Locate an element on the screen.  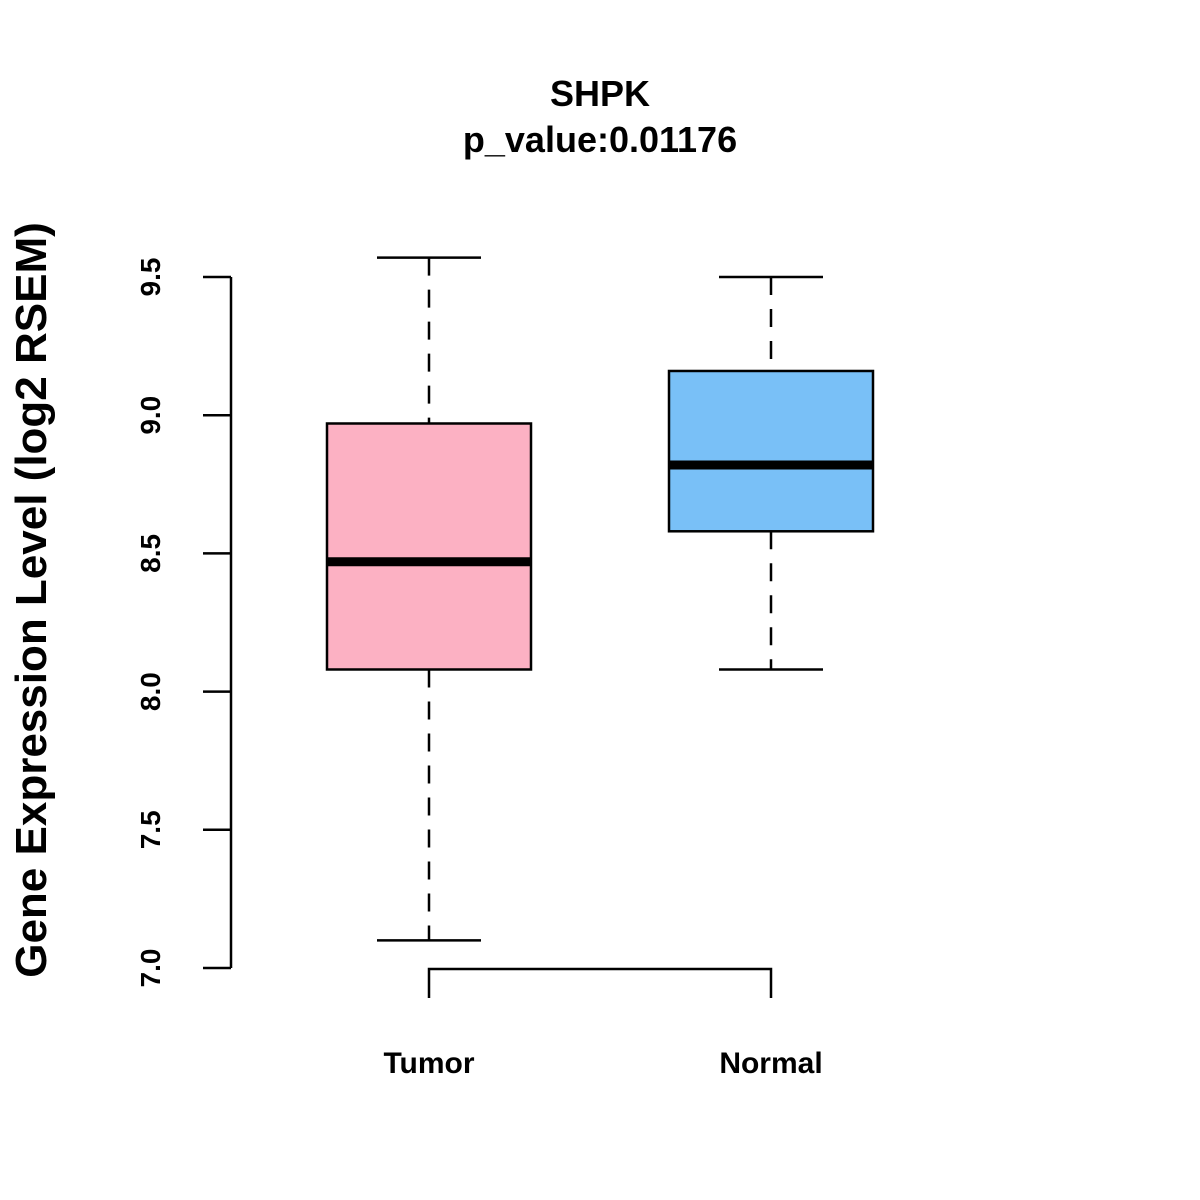
box-group-normal is located at coordinates (771, 473).